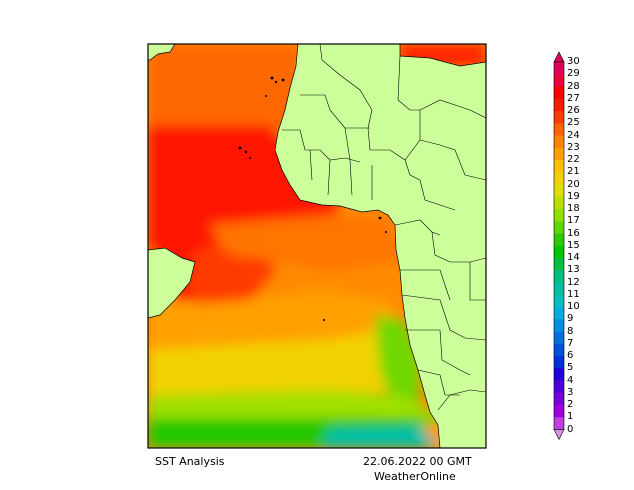  Describe the element at coordinates (415, 476) in the screenshot. I see `brand-label: WeatherOnline` at that location.